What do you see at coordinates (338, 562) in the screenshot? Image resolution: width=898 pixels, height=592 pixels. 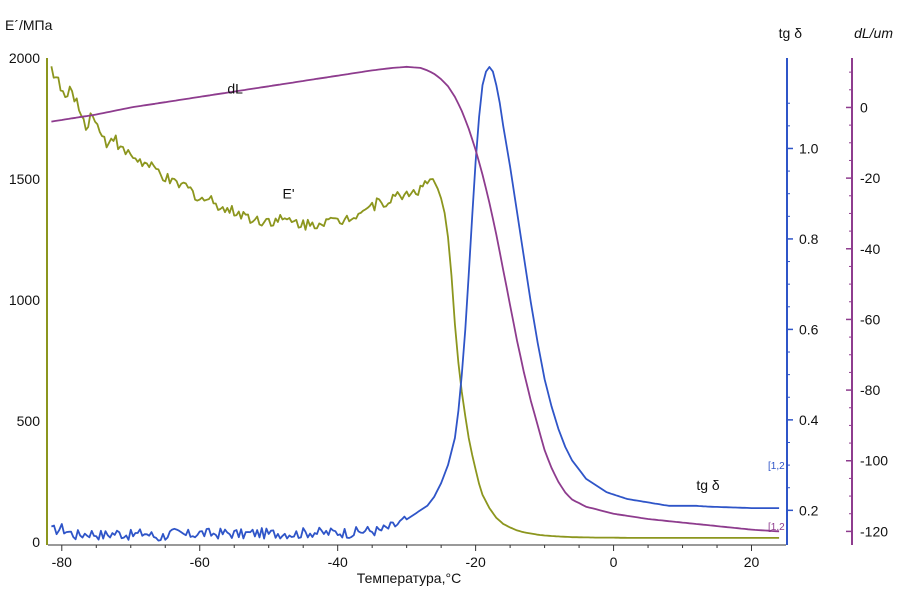 I see `x-tick-label: -40` at bounding box center [338, 562].